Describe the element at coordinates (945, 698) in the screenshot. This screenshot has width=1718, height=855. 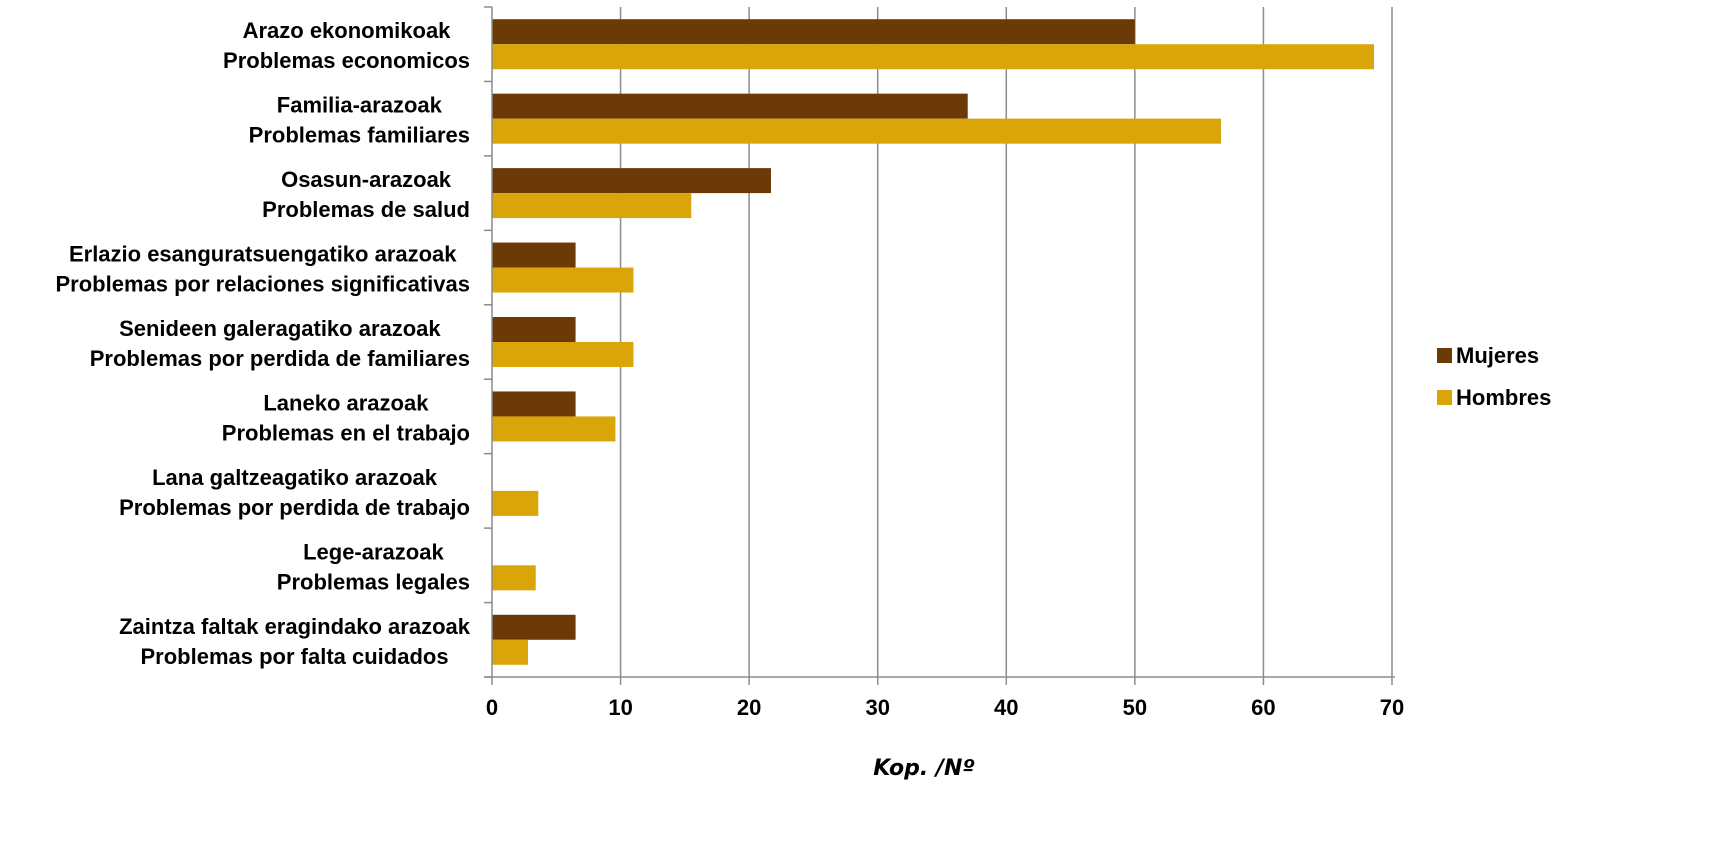
I see `x-tick-labels: 0 10 20 30 40 50 60 70` at that location.